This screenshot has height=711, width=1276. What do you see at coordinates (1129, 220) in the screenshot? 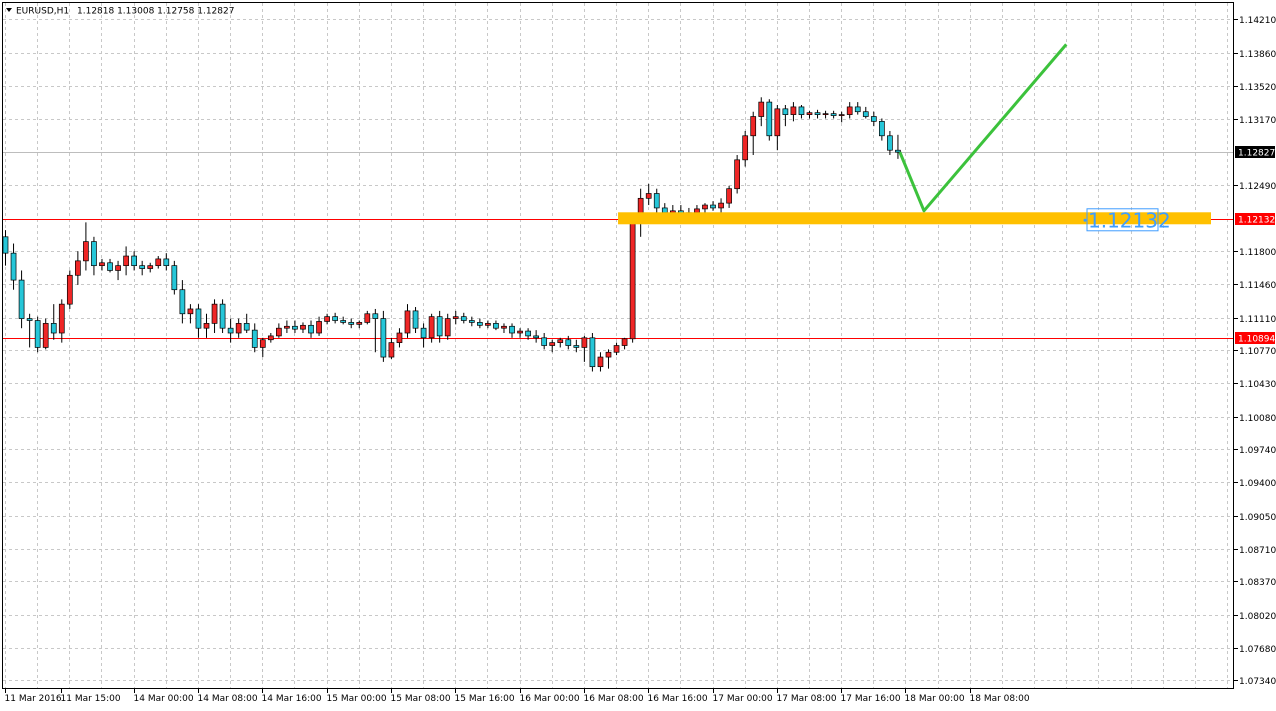
I see `zone-price-label: 1.12132` at bounding box center [1129, 220].